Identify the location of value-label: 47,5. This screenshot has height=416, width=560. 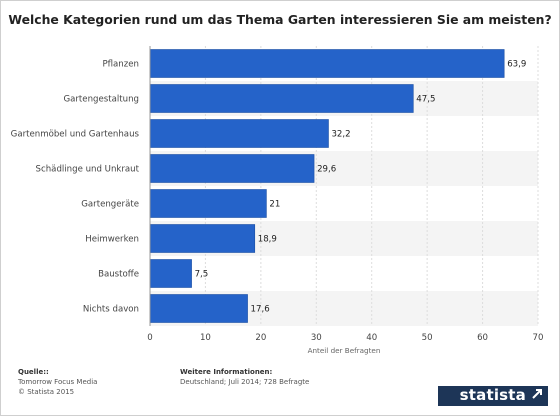
(425, 100).